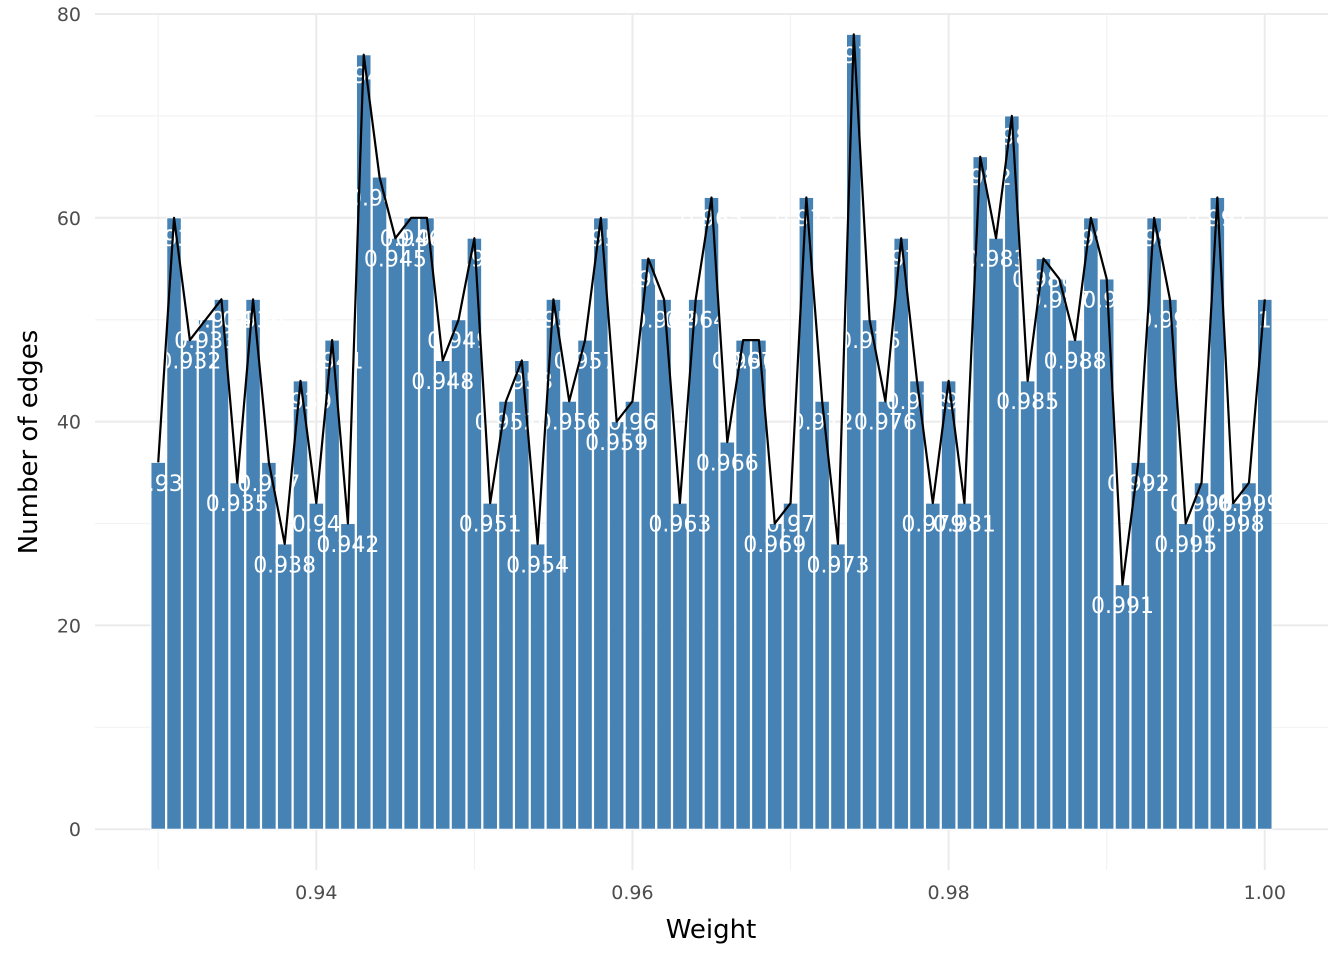 This screenshot has width=1344, height=960. What do you see at coordinates (158, 484) in the screenshot?
I see `bar-value-label: 0.93` at bounding box center [158, 484].